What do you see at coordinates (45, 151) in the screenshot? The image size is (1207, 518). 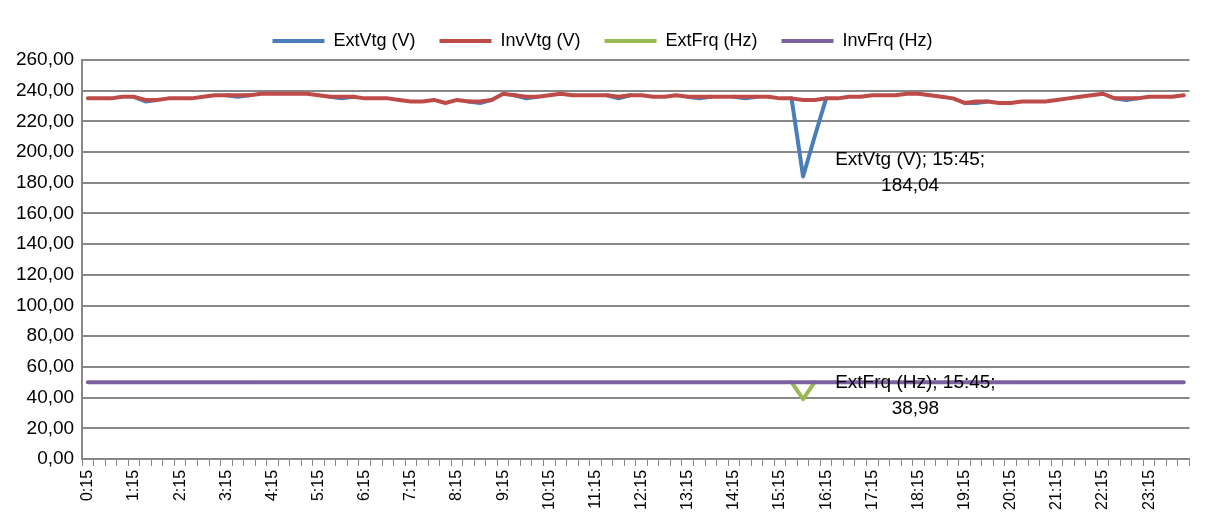 I see `y-tick-label: 200,00` at bounding box center [45, 151].